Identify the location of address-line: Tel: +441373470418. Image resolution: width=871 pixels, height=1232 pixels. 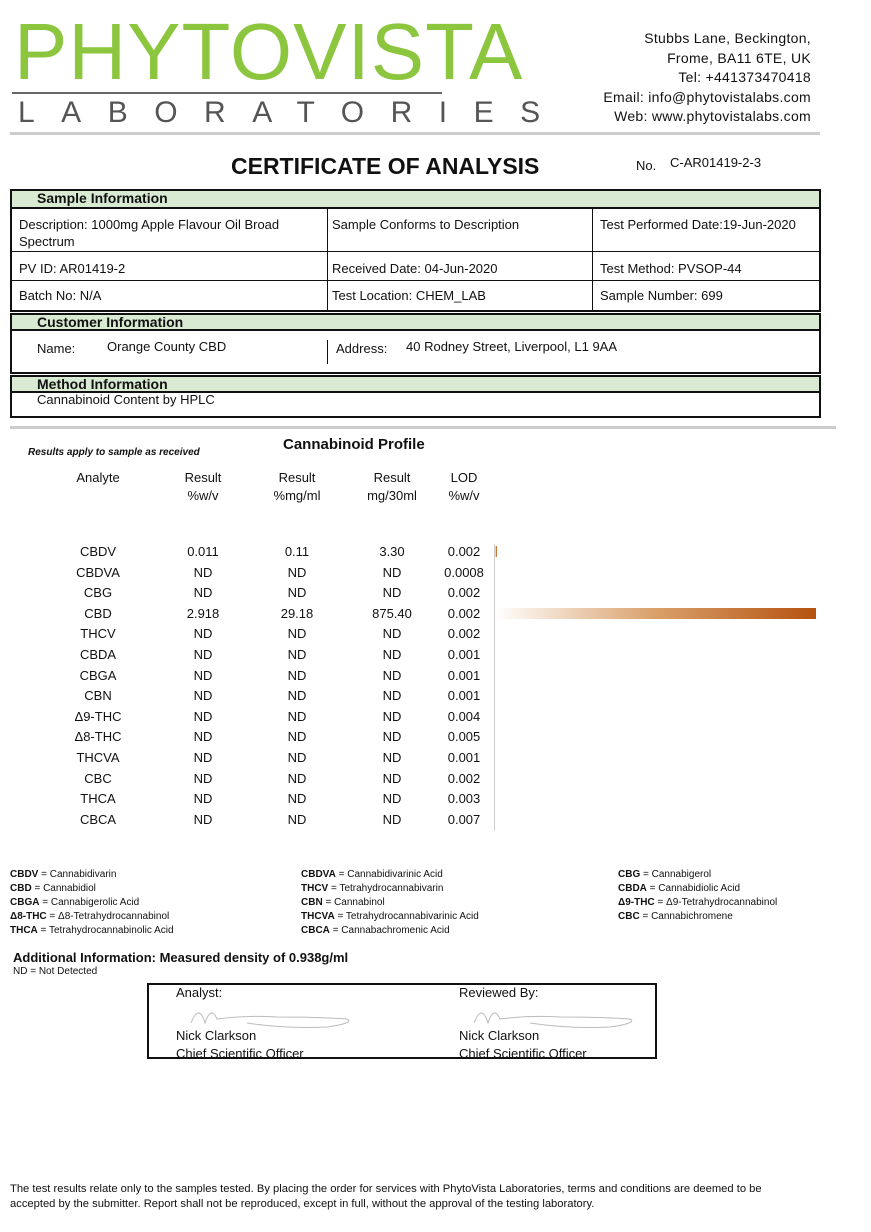
(744, 77).